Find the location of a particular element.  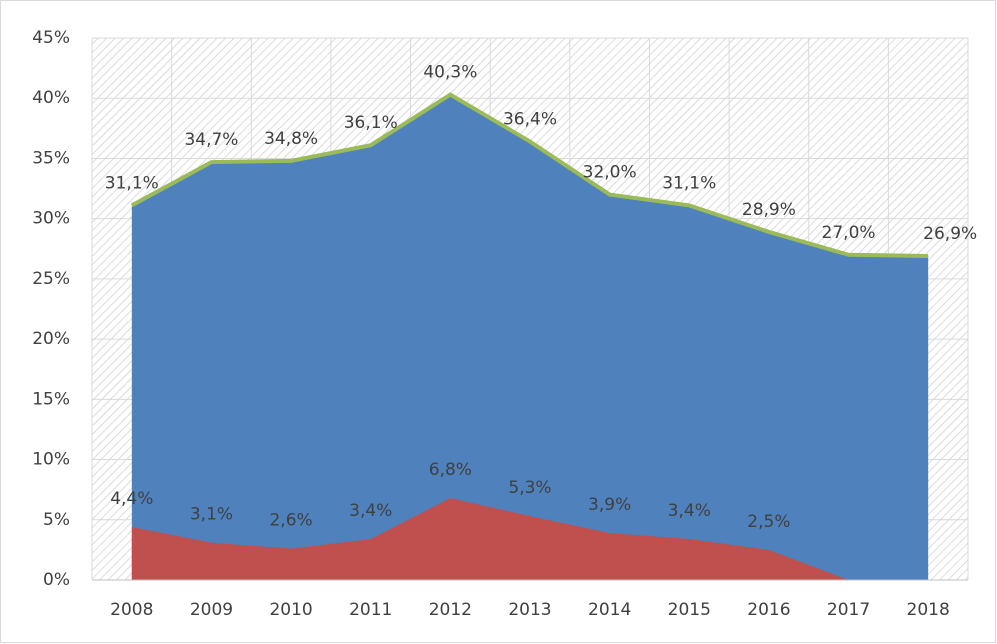

data-label: 40,3% is located at coordinates (450, 73).